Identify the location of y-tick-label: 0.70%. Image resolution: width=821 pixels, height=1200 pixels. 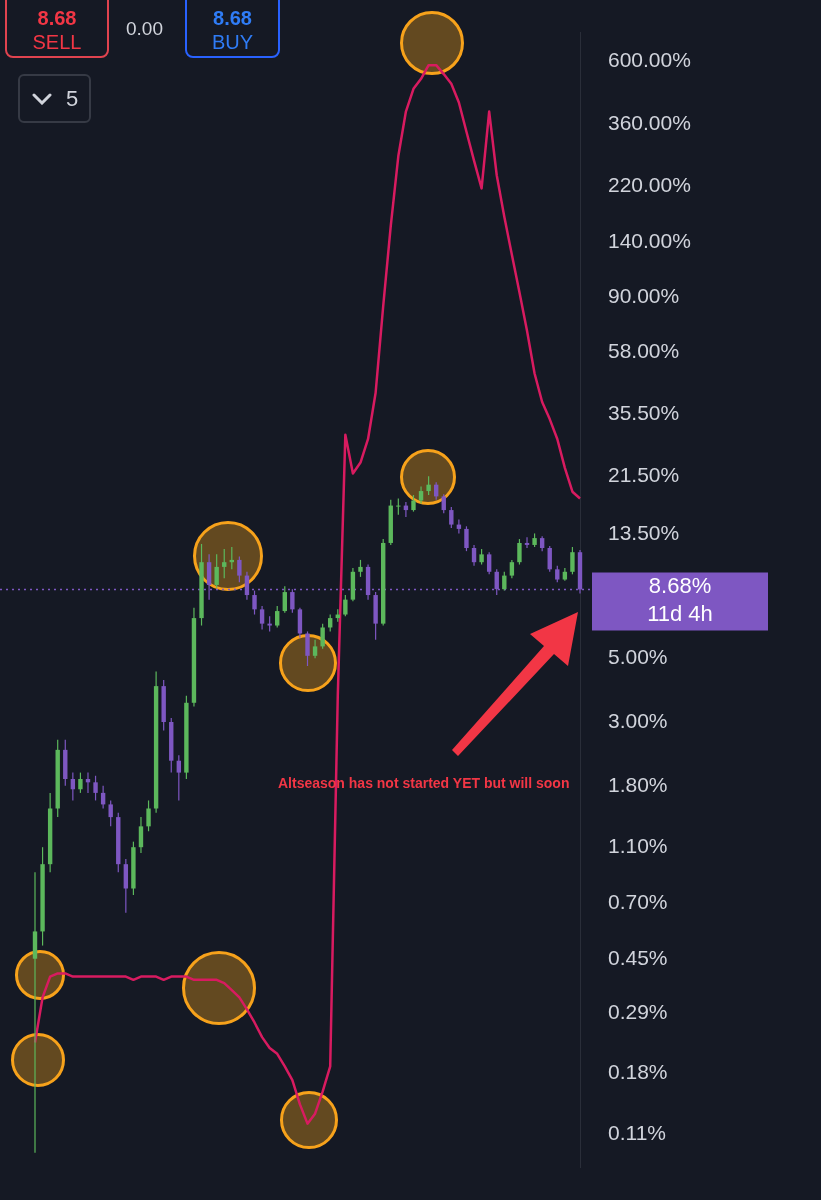
(638, 902).